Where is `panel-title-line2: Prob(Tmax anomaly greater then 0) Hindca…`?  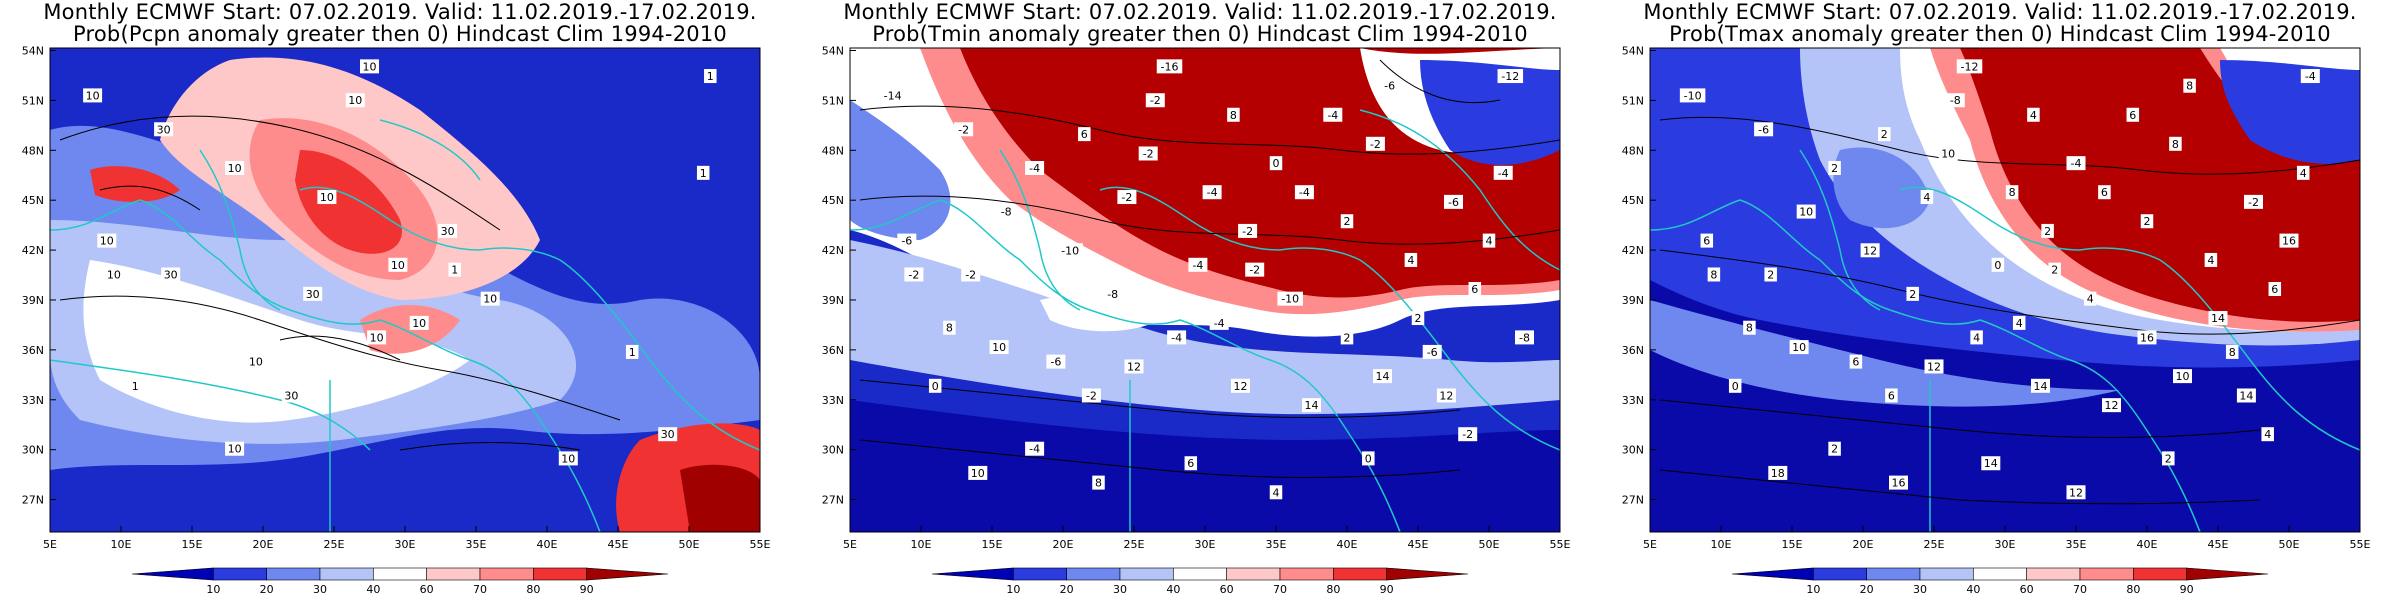 panel-title-line2: Prob(Tmax anomaly greater then 0) Hindca… is located at coordinates (2000, 34).